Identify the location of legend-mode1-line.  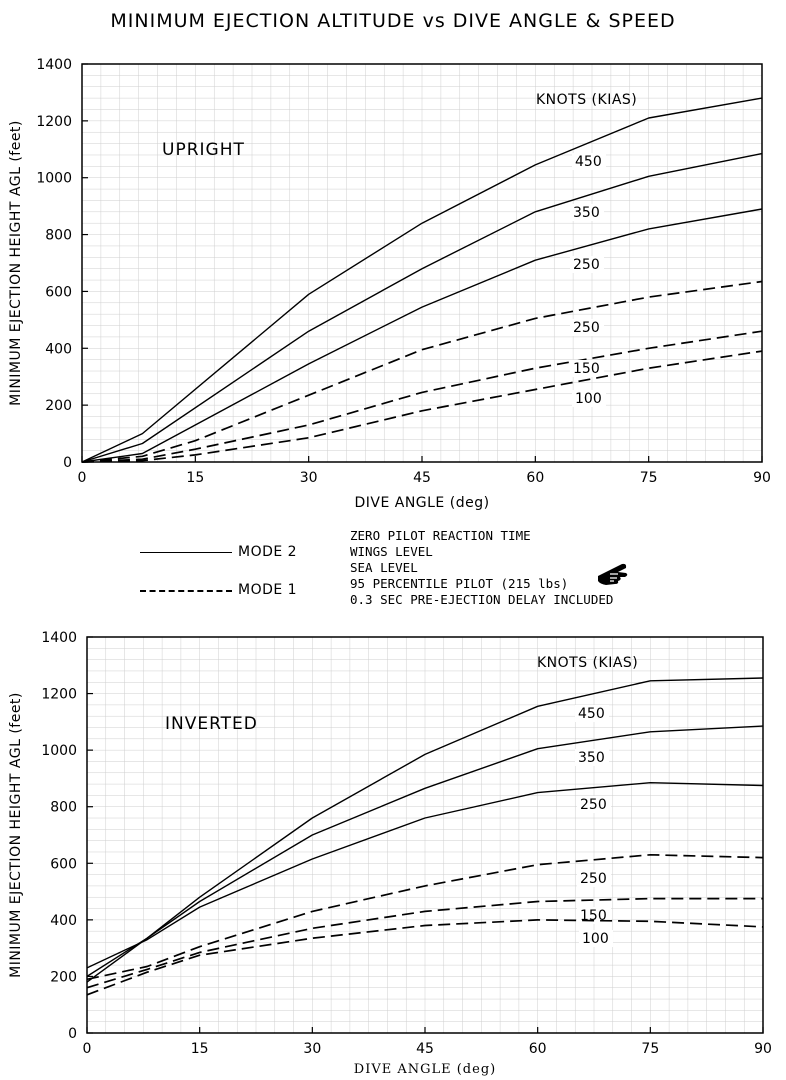
(186, 591).